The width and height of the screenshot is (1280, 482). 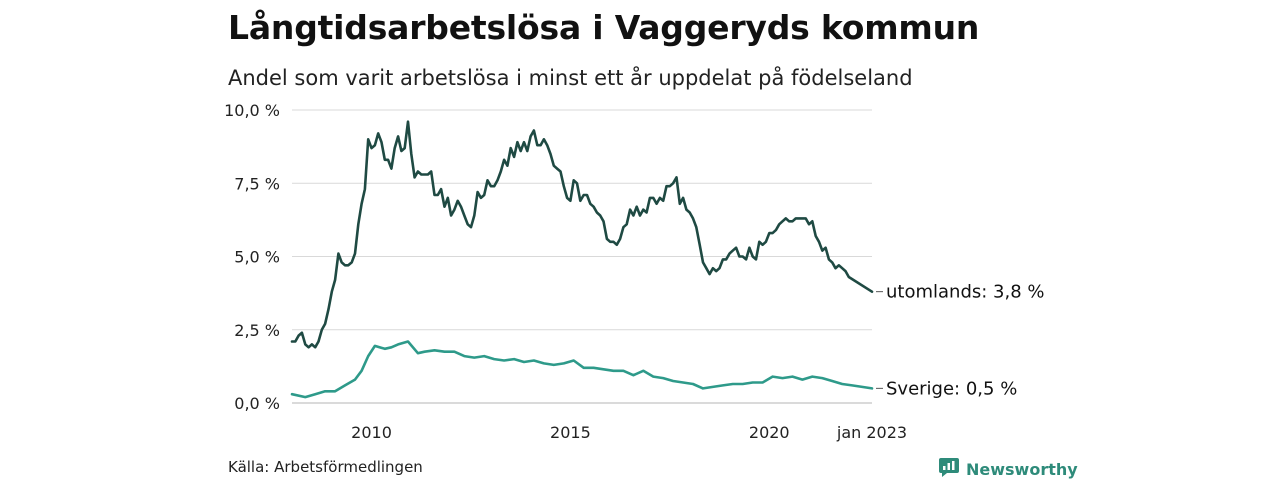 I want to click on x-tick-label: 2010, so click(x=371, y=432).